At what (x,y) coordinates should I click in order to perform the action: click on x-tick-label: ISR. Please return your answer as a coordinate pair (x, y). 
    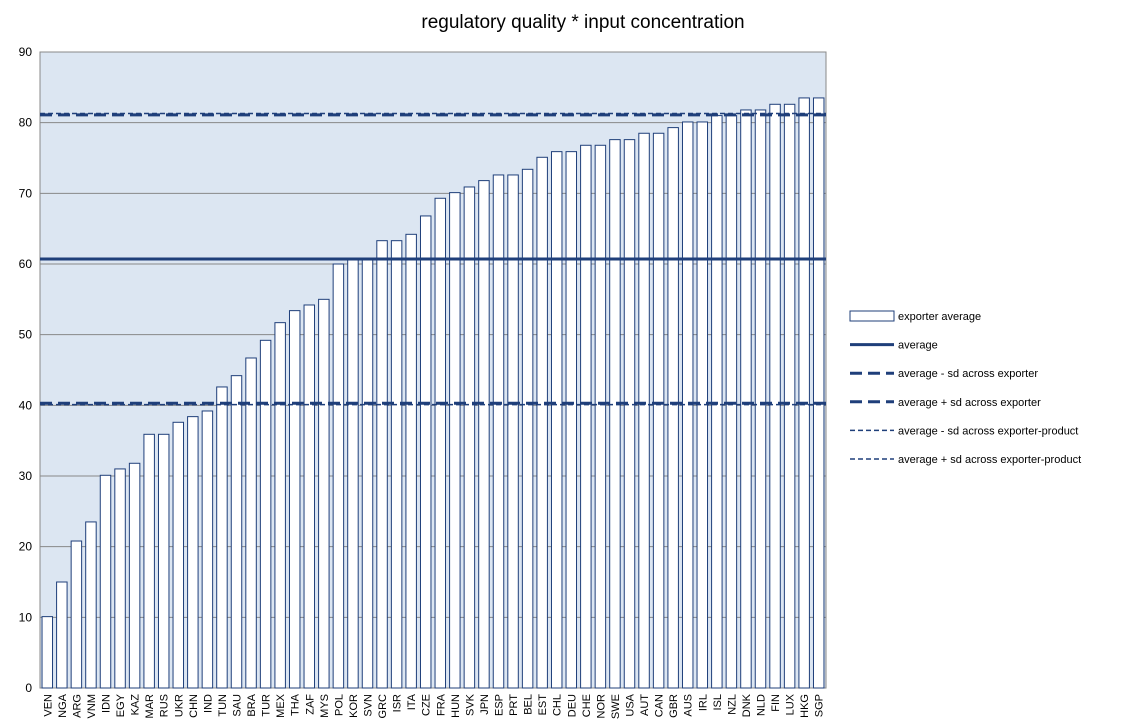
    Looking at the image, I should click on (398, 703).